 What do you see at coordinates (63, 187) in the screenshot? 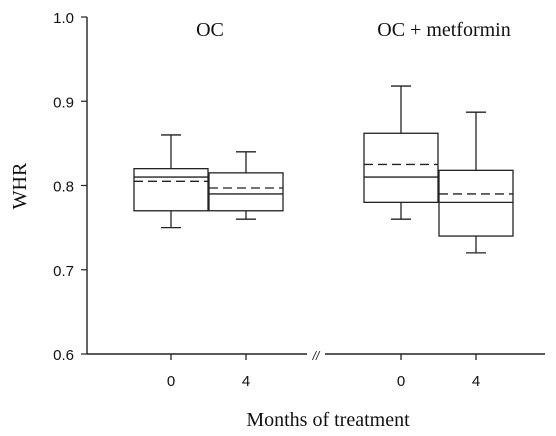
I see `y-tick-label: 0.8` at bounding box center [63, 187].